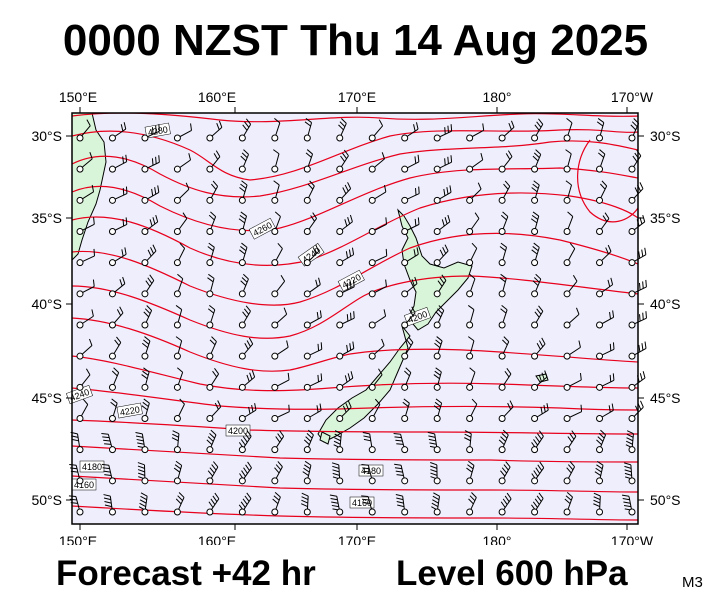 This screenshot has height=600, width=711. What do you see at coordinates (92, 466) in the screenshot?
I see `contour-label: 4180` at bounding box center [92, 466].